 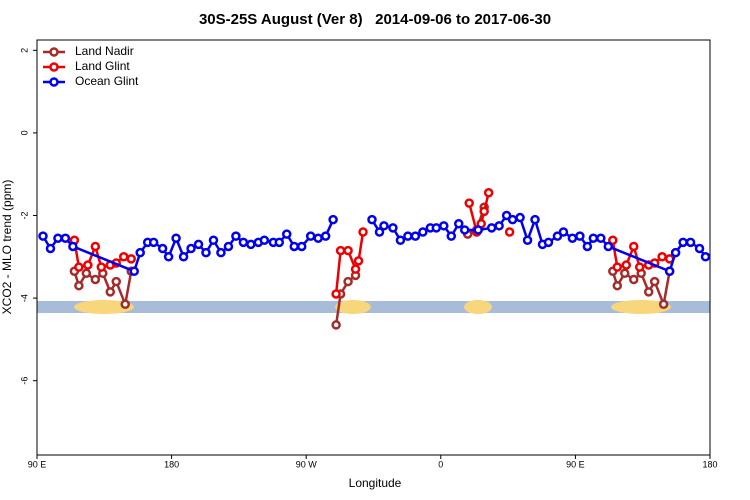 I want to click on y-tick-label: -4, so click(x=24, y=298).